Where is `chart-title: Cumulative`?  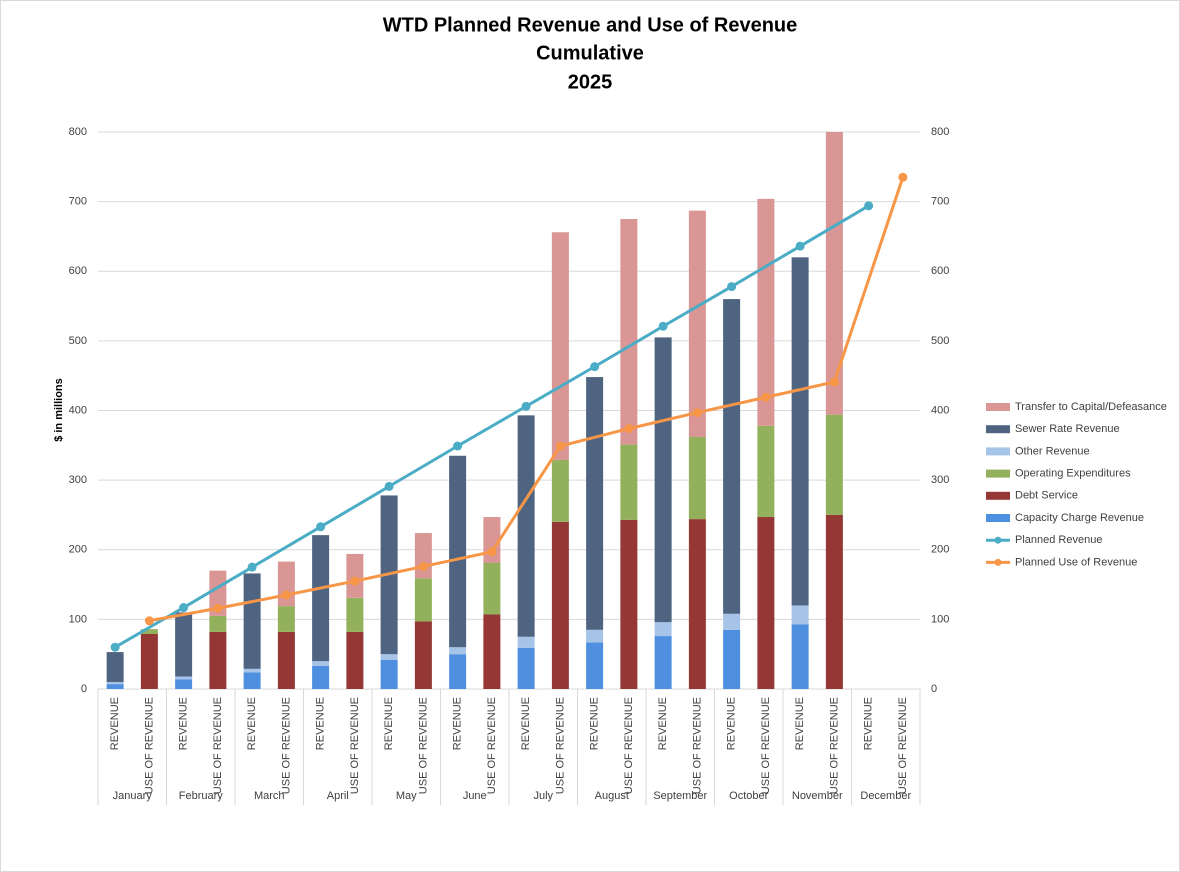 chart-title: Cumulative is located at coordinates (590, 53).